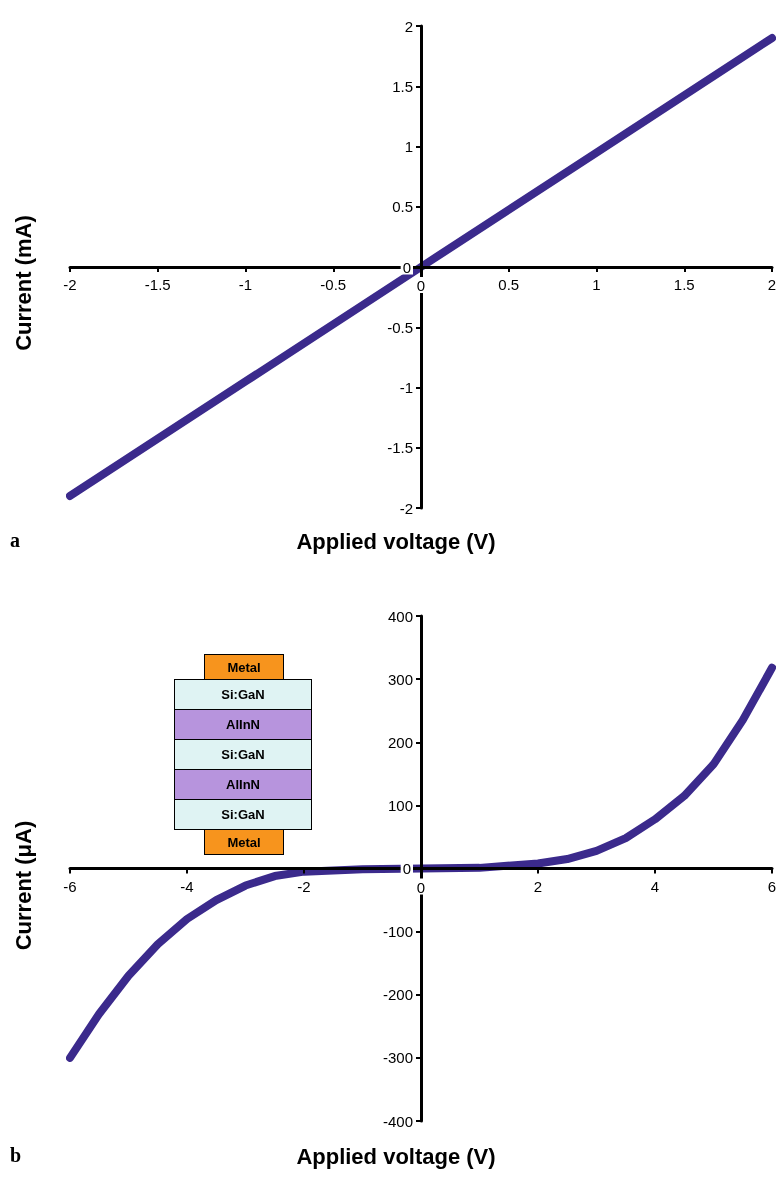  What do you see at coordinates (397, 1121) in the screenshot?
I see `y-tick-label: -400` at bounding box center [397, 1121].